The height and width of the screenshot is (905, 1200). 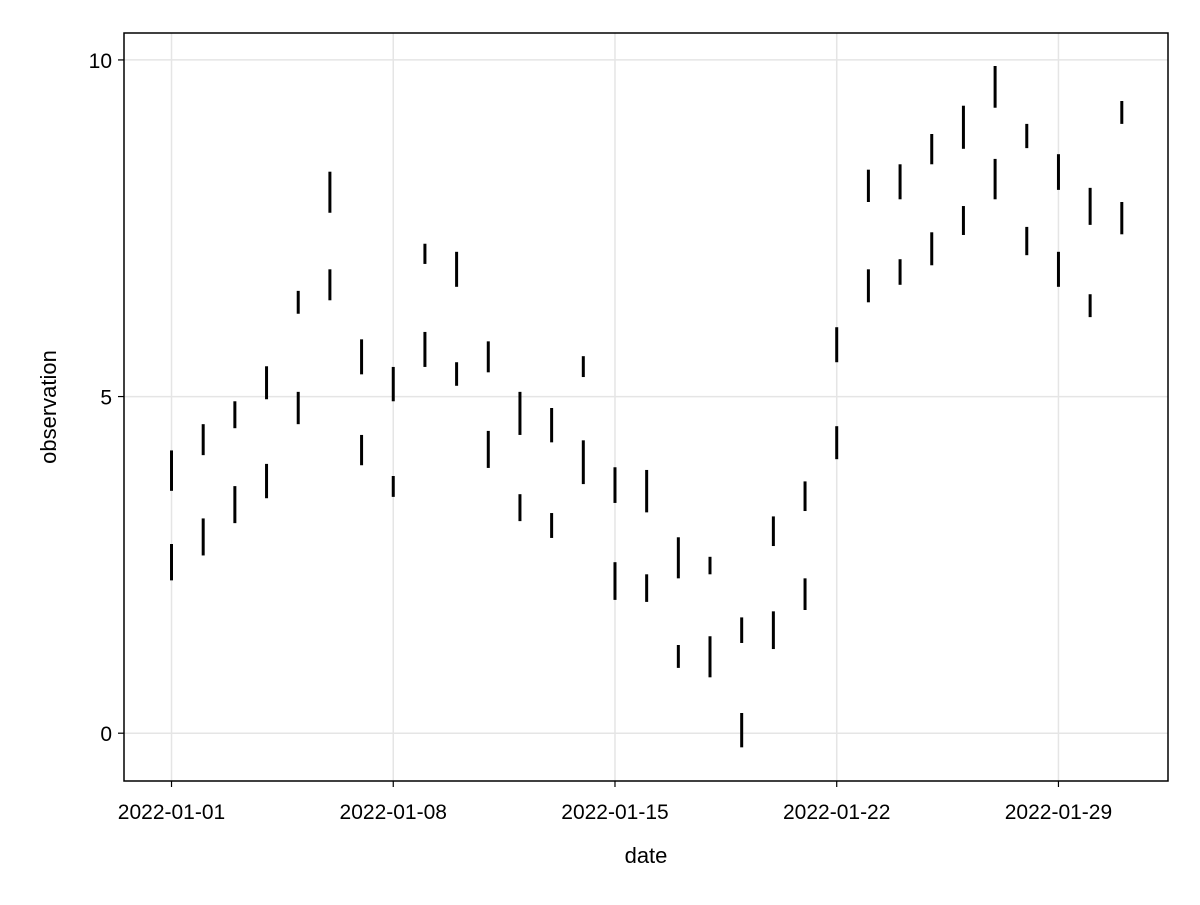 What do you see at coordinates (646, 855) in the screenshot?
I see `x-axis-label: date` at bounding box center [646, 855].